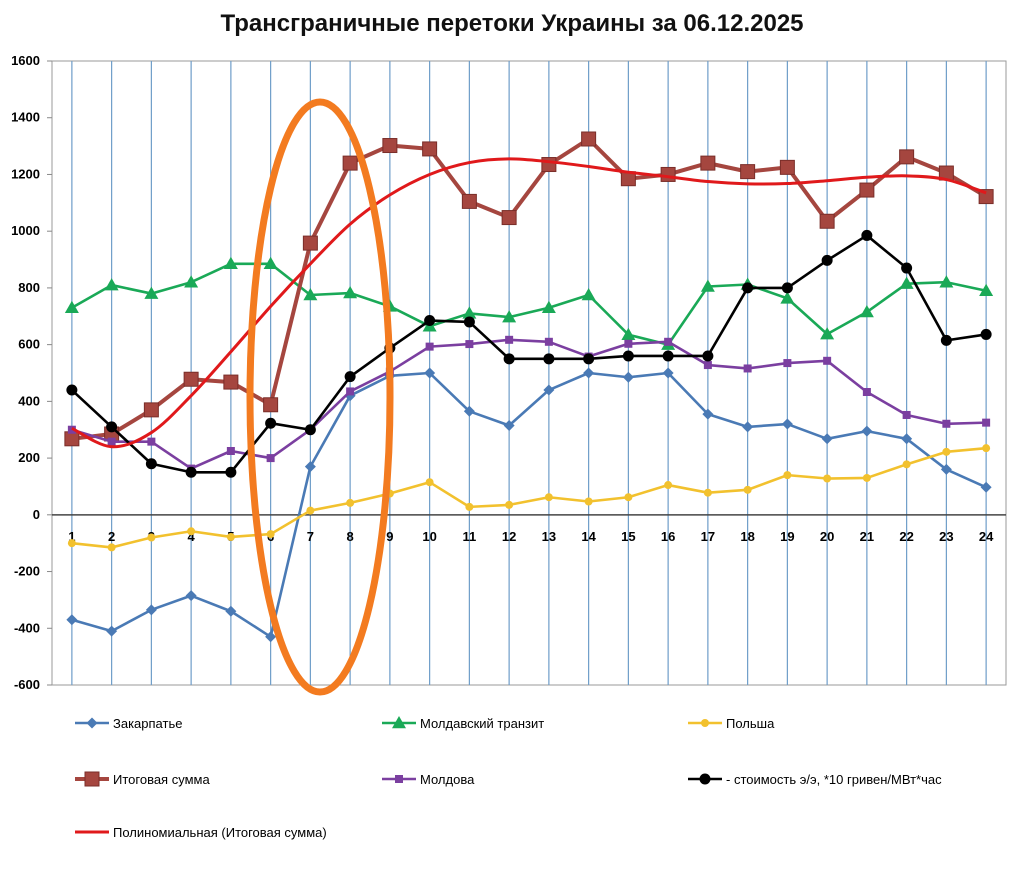 Image resolution: width=1024 pixels, height=876 pixels. I want to click on legend-item: - стоимость э/э, *10 гривен/МВт*час, so click(815, 779).